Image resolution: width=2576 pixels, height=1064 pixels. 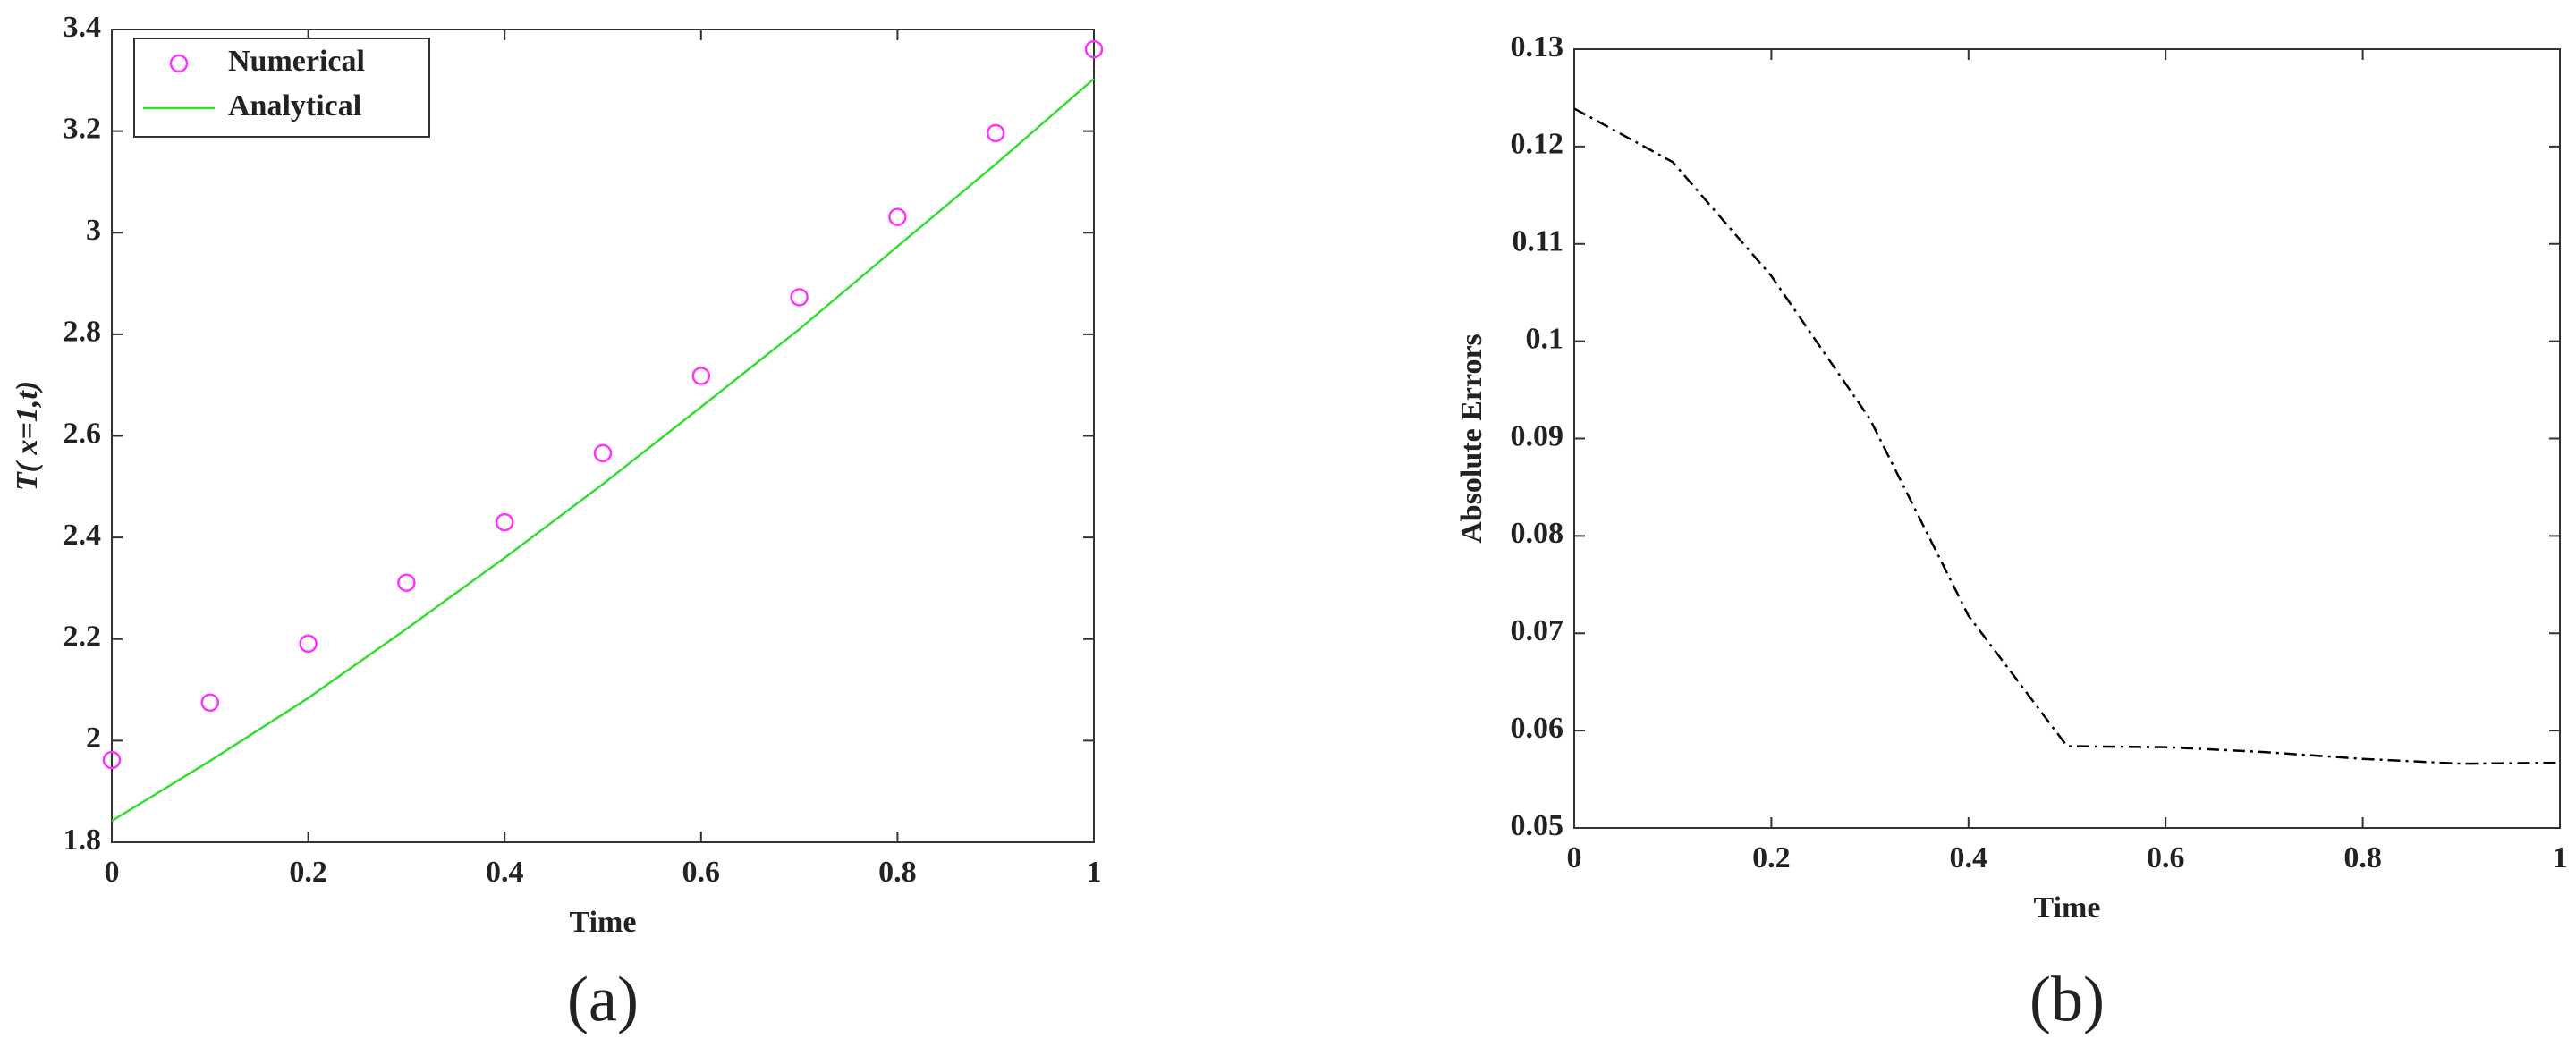 What do you see at coordinates (1537, 144) in the screenshot?
I see `y-tick-label: 0.12` at bounding box center [1537, 144].